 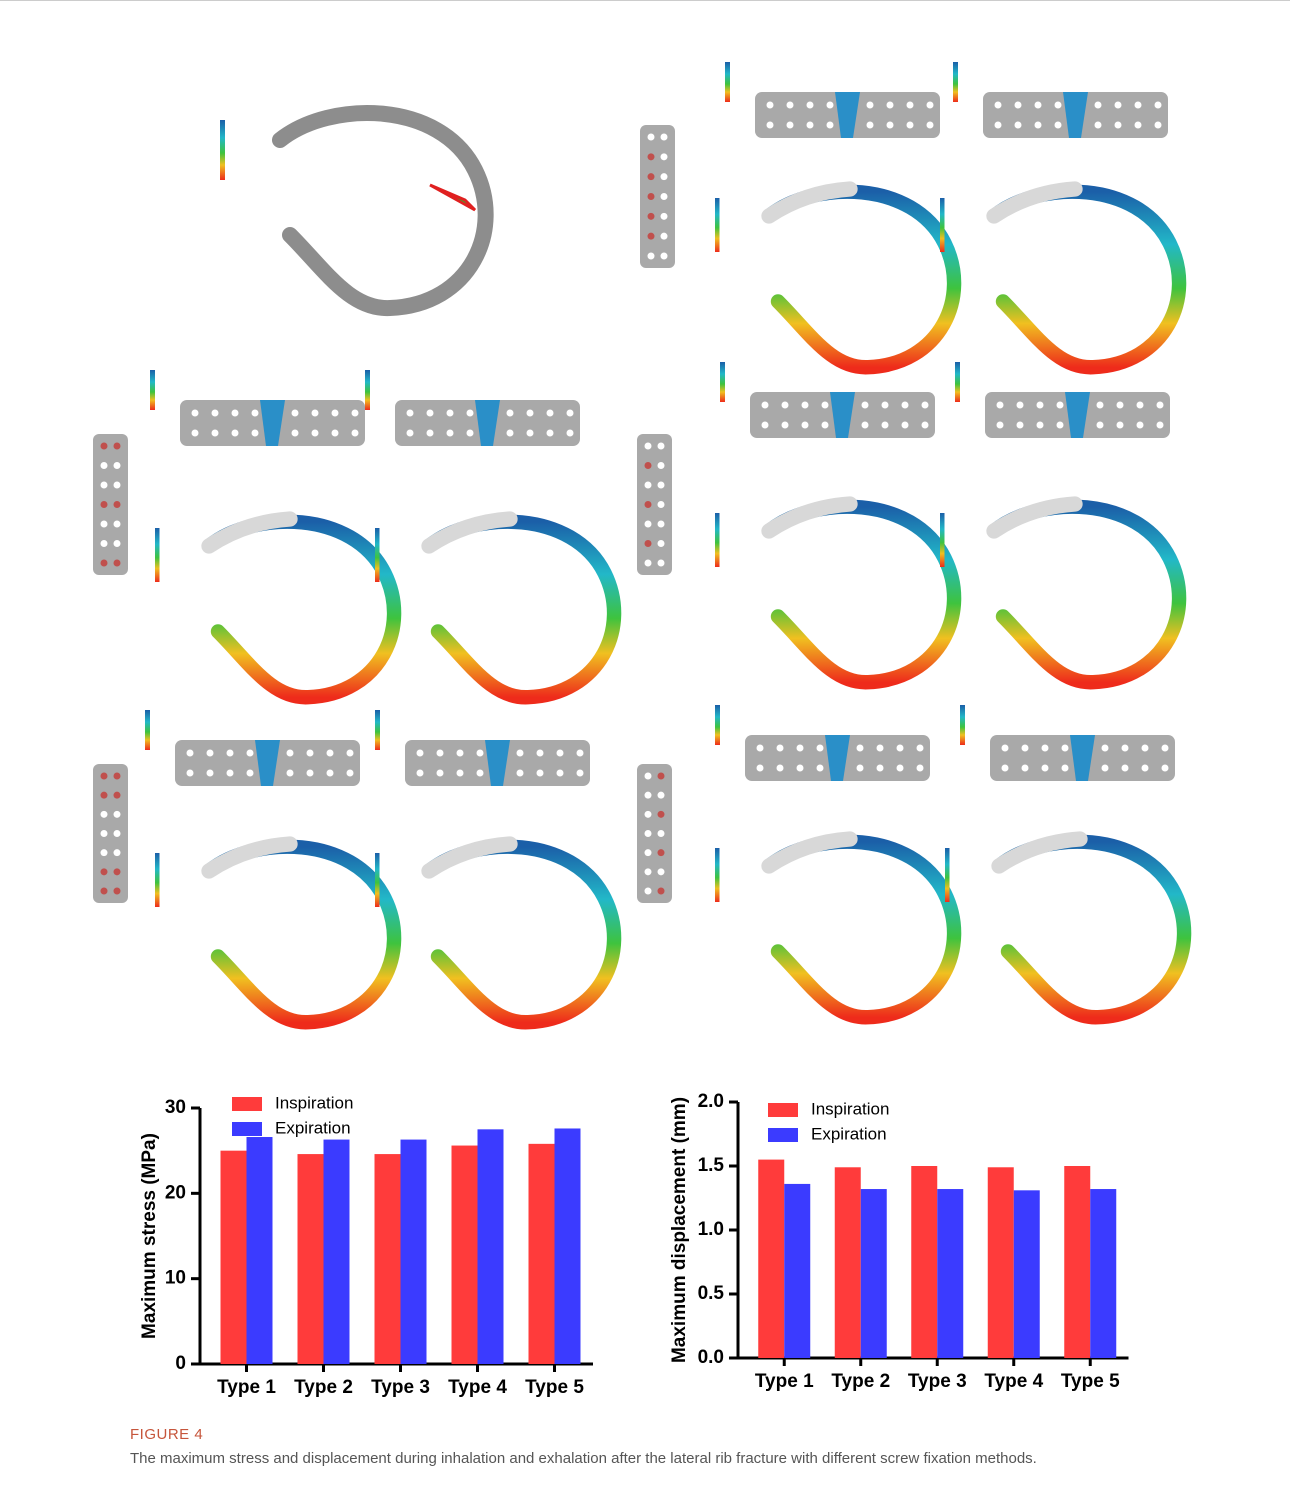 What do you see at coordinates (783, 1110) in the screenshot?
I see `legend-swatch` at bounding box center [783, 1110].